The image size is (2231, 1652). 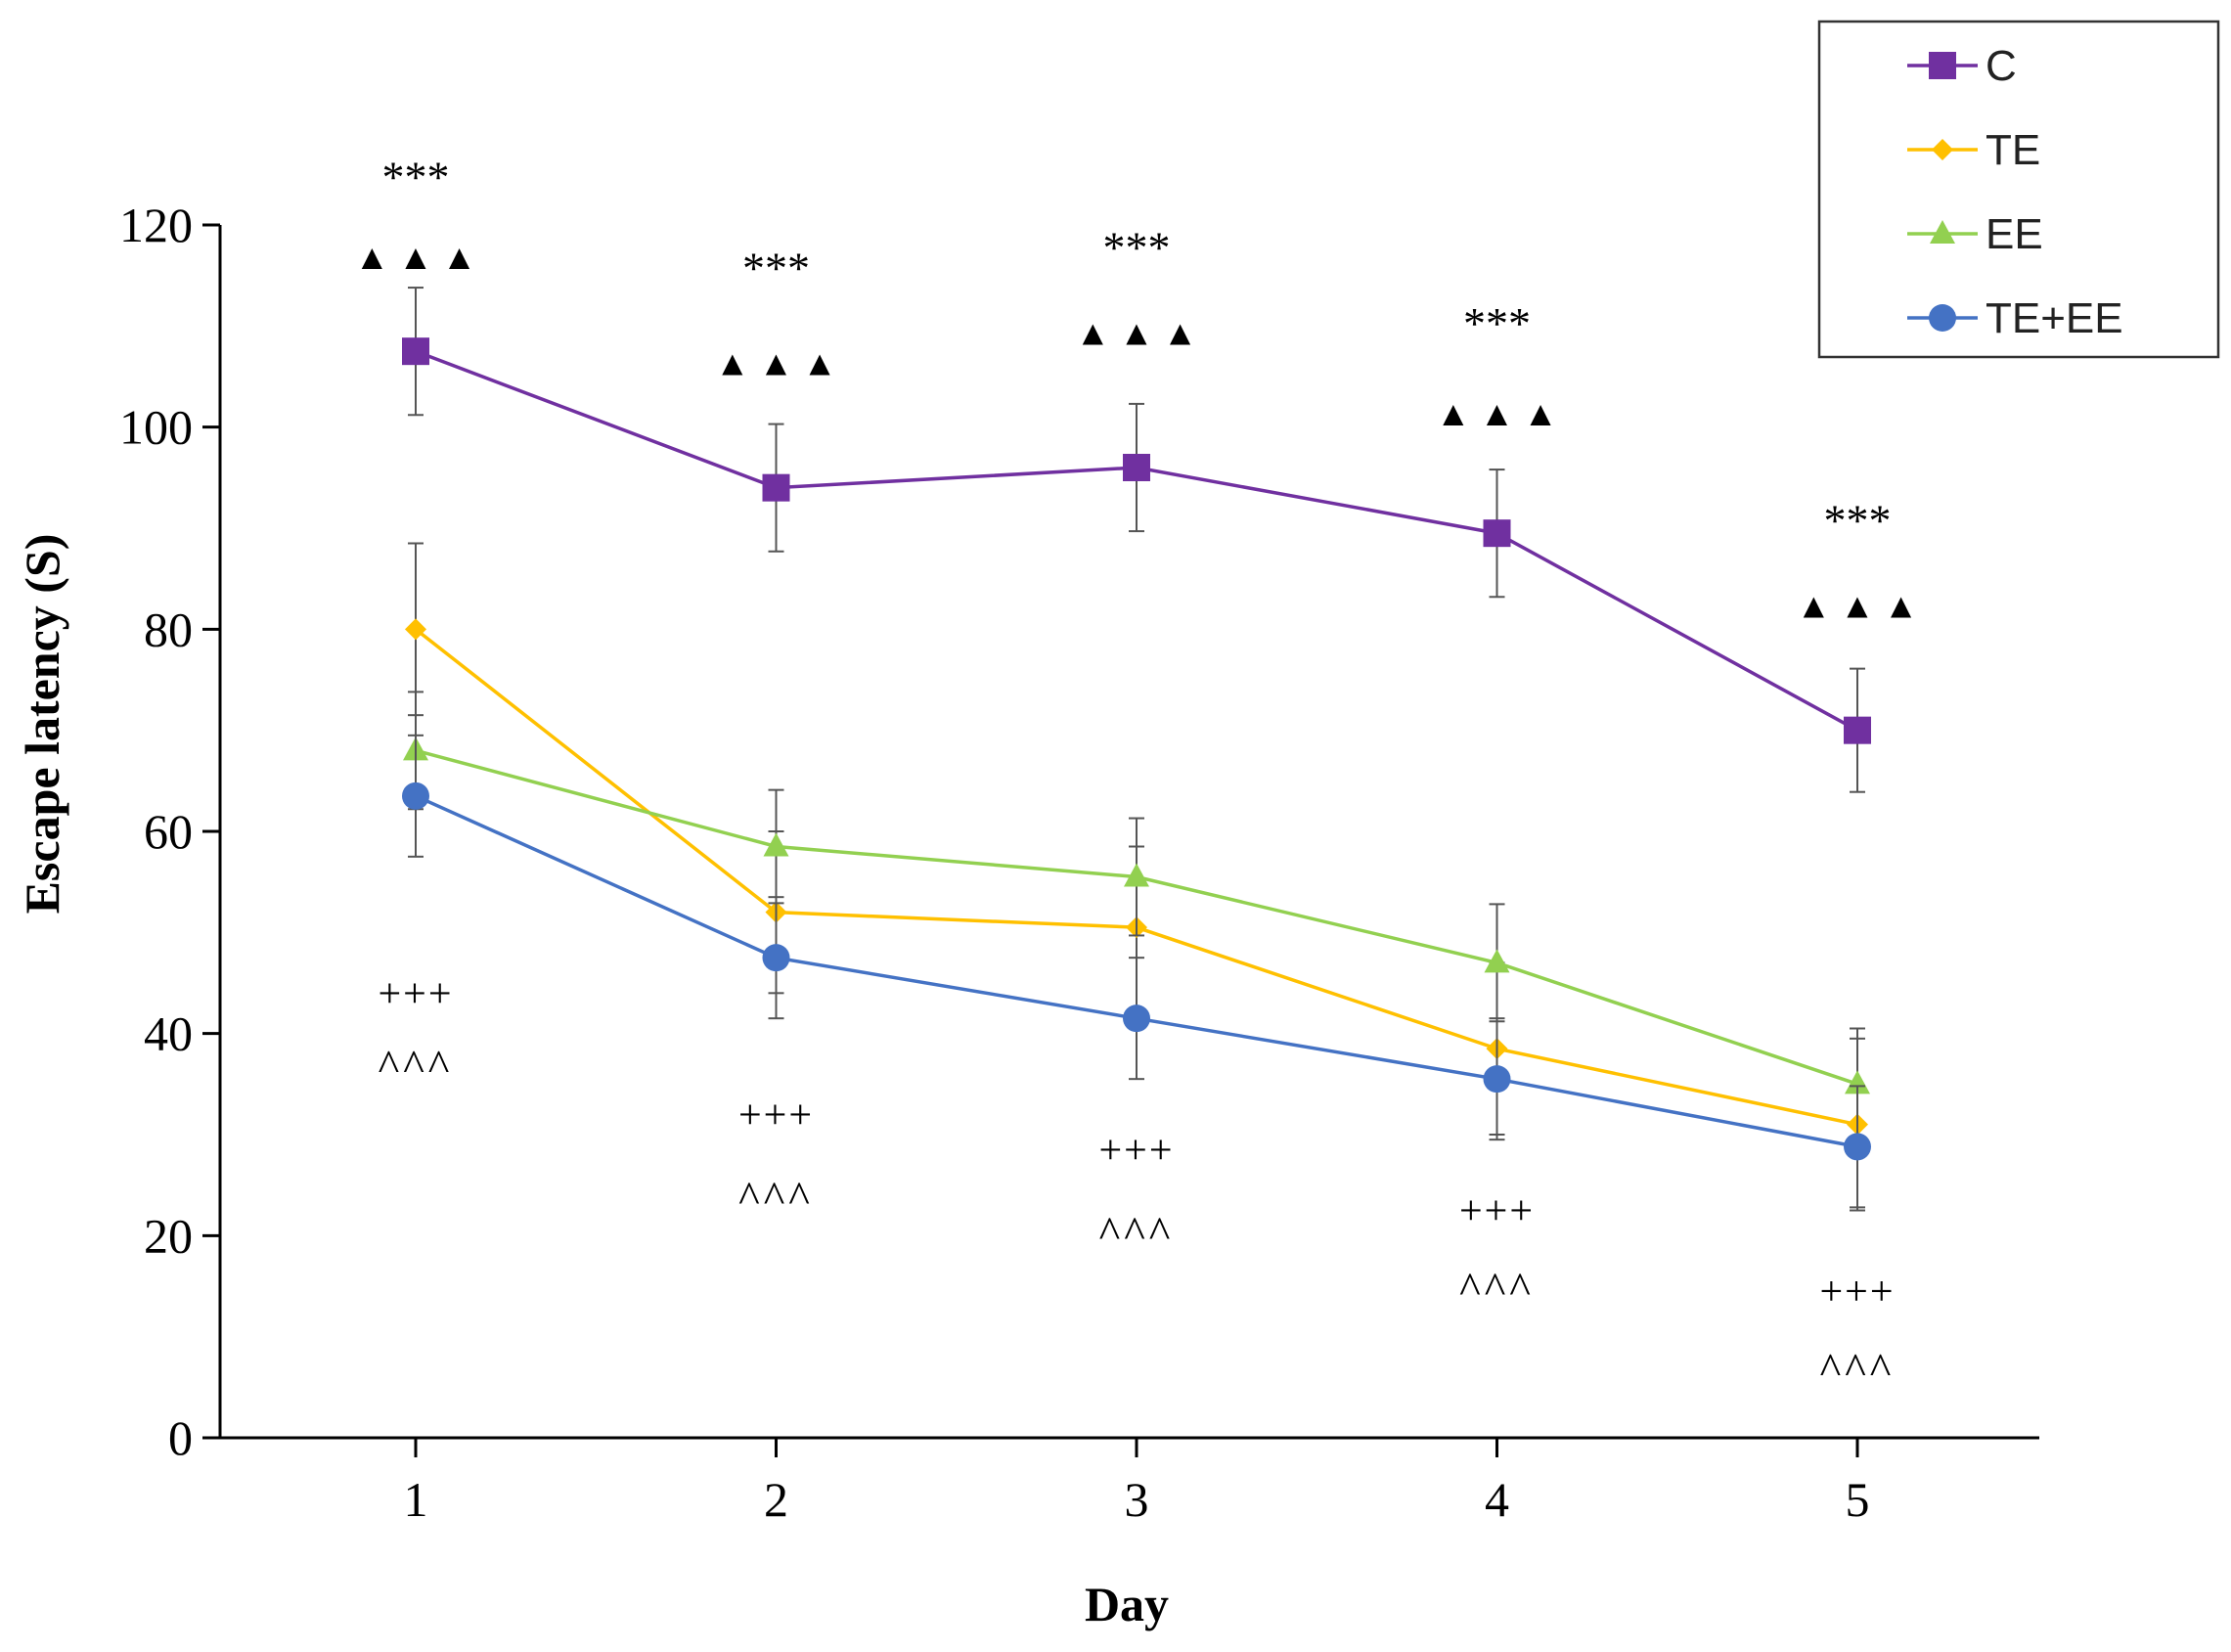 What do you see at coordinates (169, 1236) in the screenshot?
I see `y-tick-label: 20` at bounding box center [169, 1236].